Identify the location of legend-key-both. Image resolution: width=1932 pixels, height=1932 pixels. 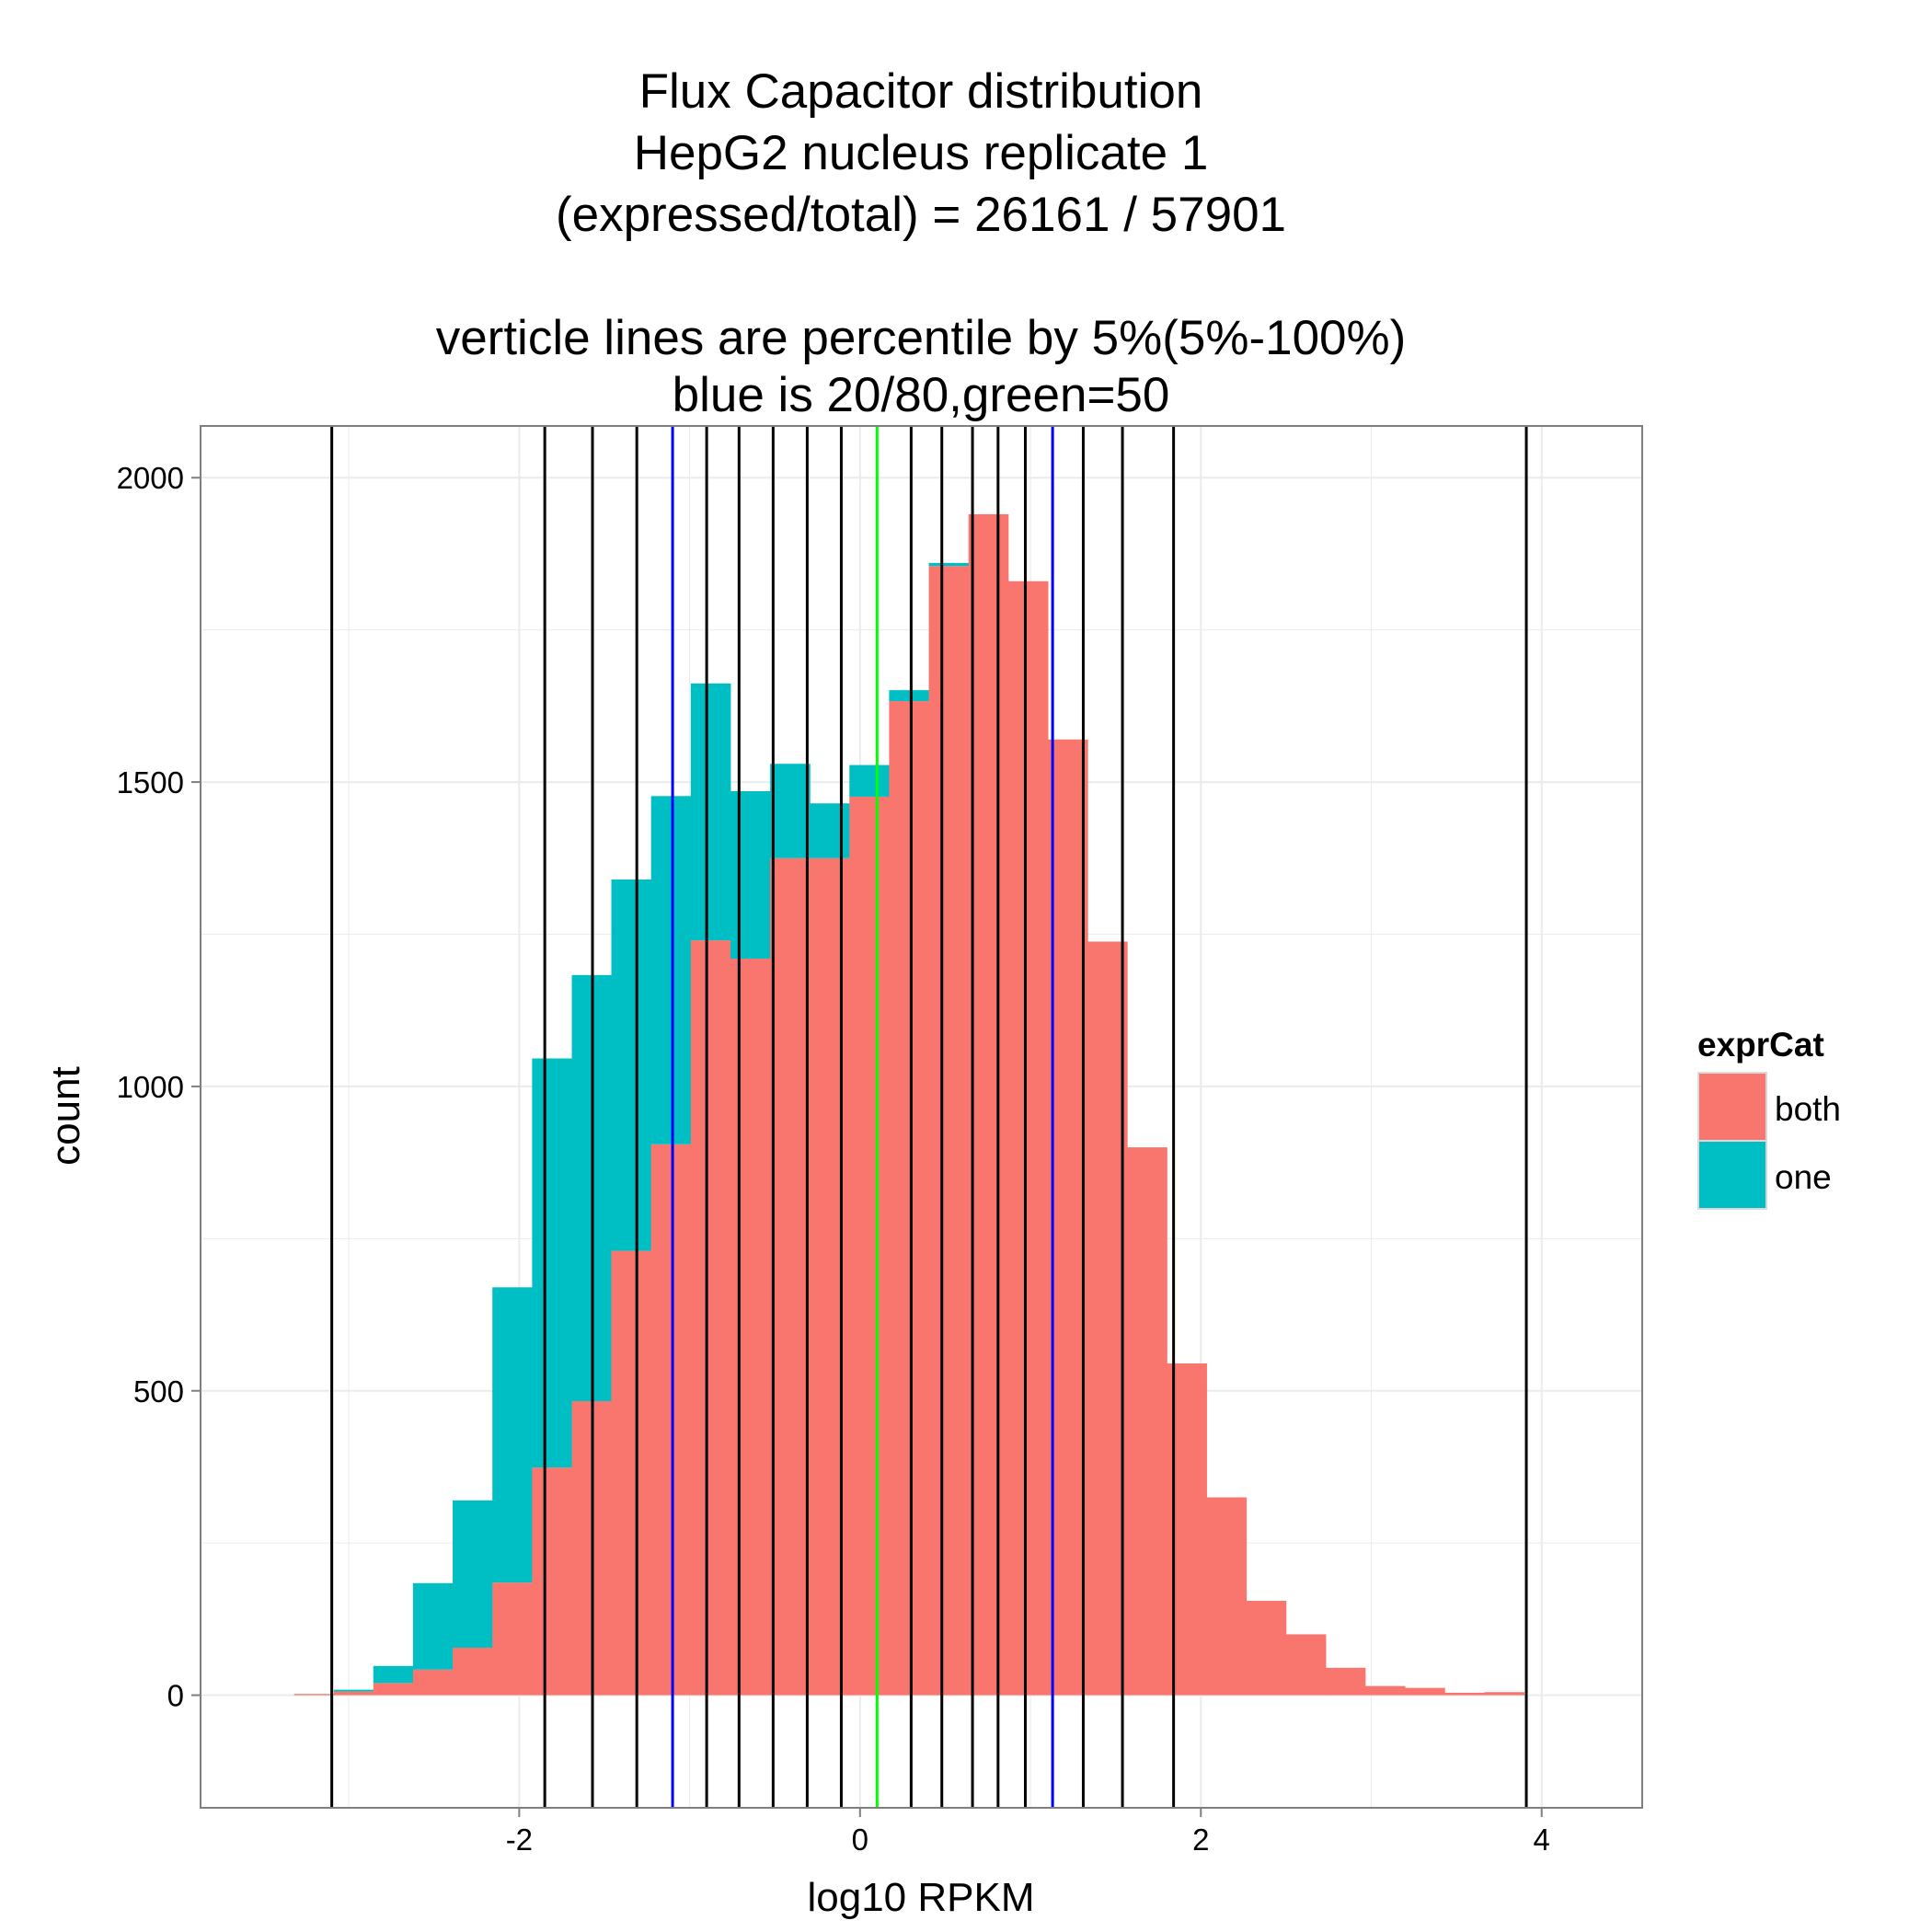
(1732, 1107).